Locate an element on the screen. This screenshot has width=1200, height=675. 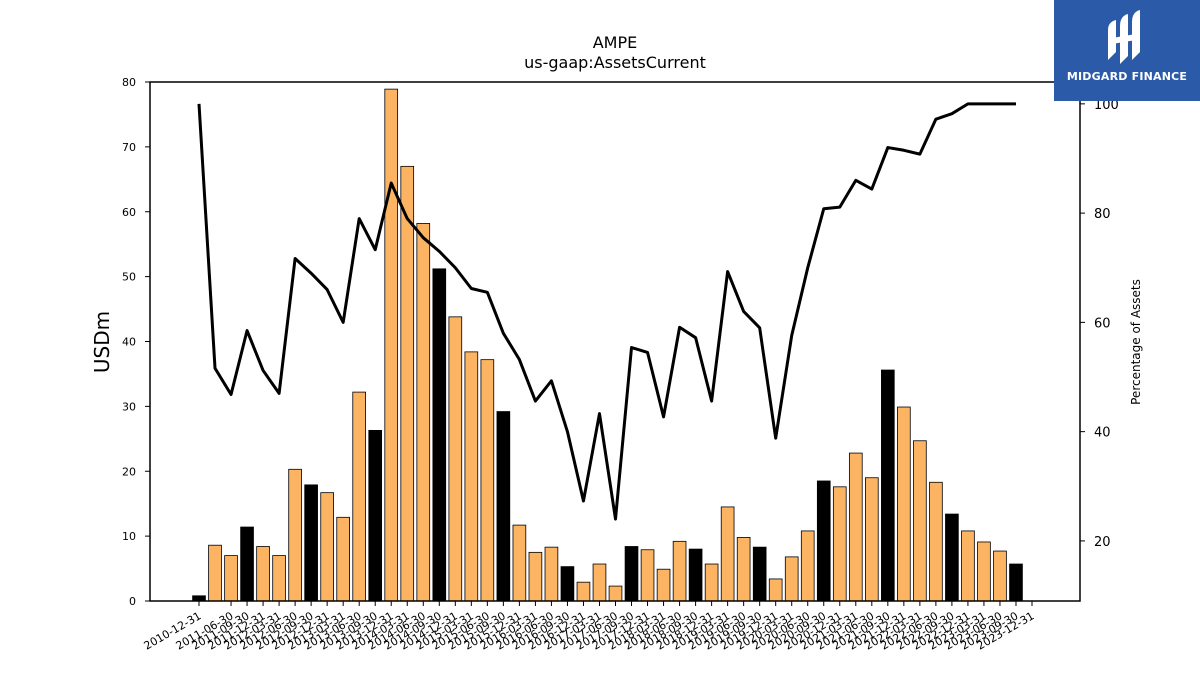
y-axis-right-label: Percentage of Assets is located at coordinates (1136, 342).